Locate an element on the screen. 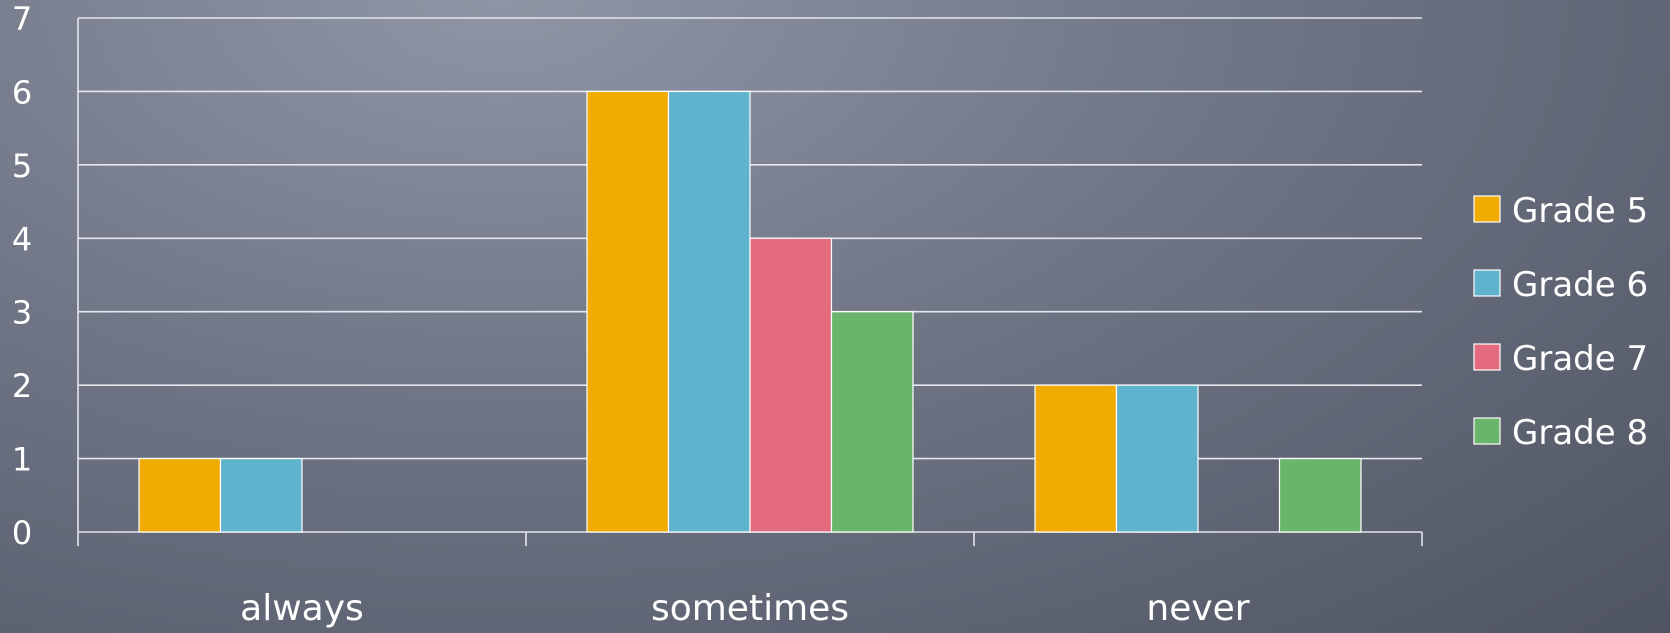 The image size is (1670, 633). category-label-always: always is located at coordinates (302, 608).